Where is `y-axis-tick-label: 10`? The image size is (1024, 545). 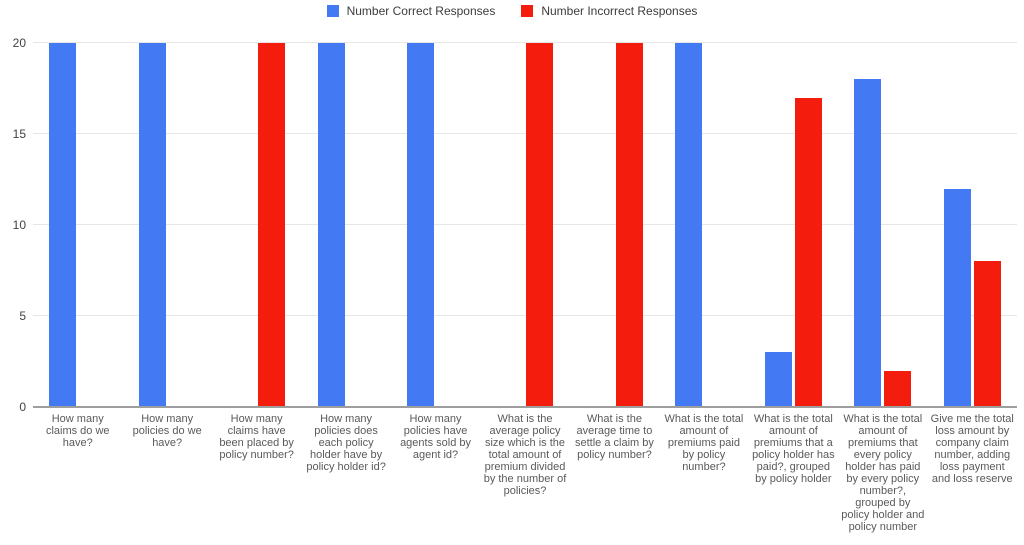 y-axis-tick-label: 10 is located at coordinates (19, 225).